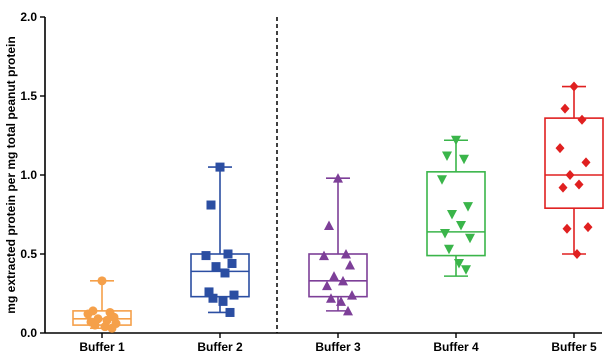  Describe the element at coordinates (28, 333) in the screenshot. I see `y-tick-label: 0.0` at that location.